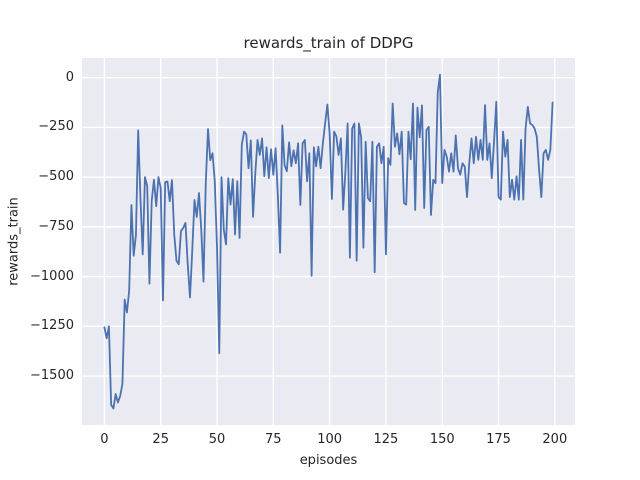 The width and height of the screenshot is (640, 480). What do you see at coordinates (442, 439) in the screenshot?
I see `x-tick-label: 150` at bounding box center [442, 439].